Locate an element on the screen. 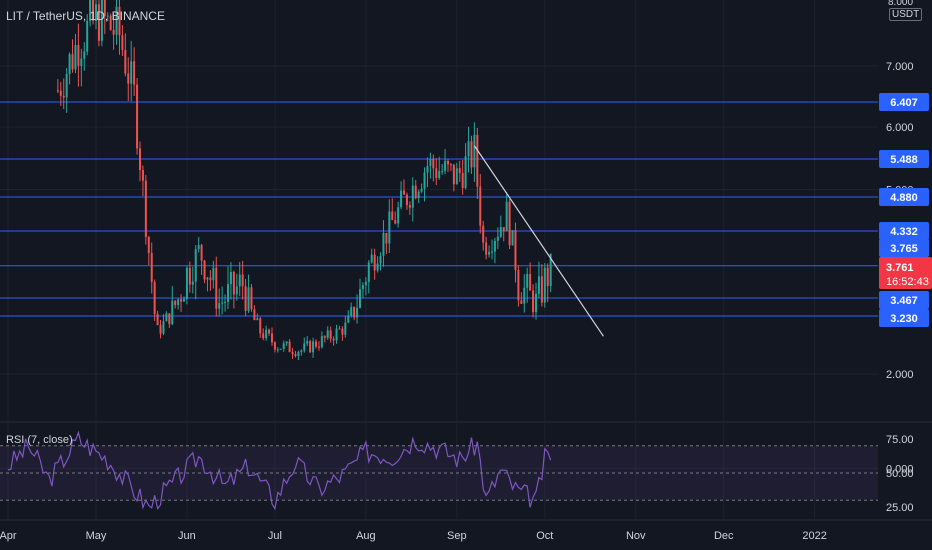  rsi-tick-label: 75.00 is located at coordinates (900, 440).